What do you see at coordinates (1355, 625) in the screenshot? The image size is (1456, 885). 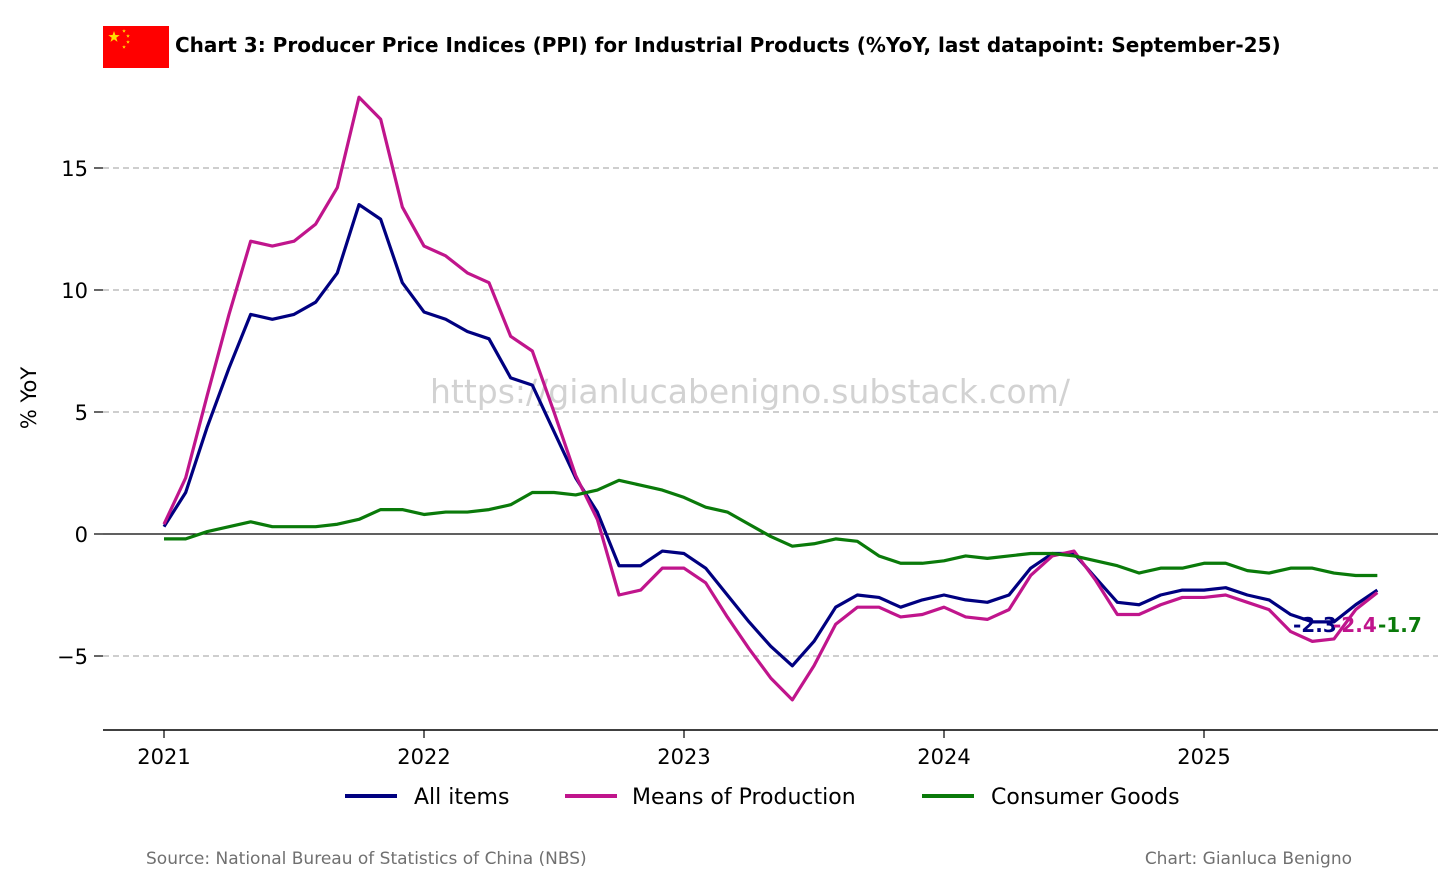 I see `end-label: -2.4` at bounding box center [1355, 625].